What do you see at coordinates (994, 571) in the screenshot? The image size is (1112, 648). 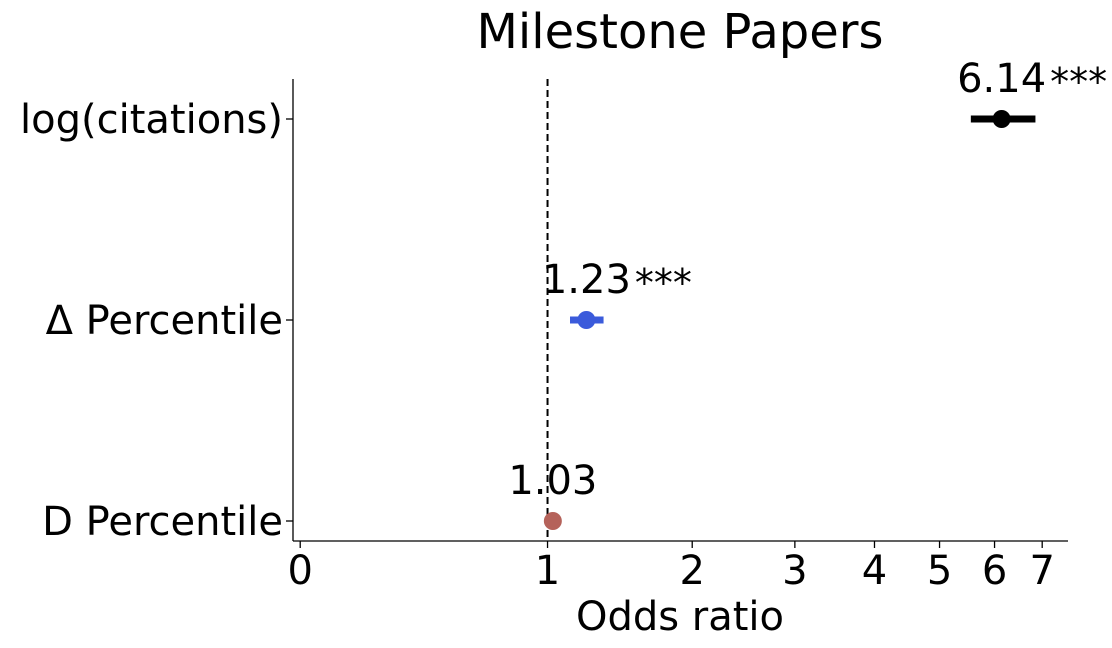 I see `x-tick-label: 6` at bounding box center [994, 571].